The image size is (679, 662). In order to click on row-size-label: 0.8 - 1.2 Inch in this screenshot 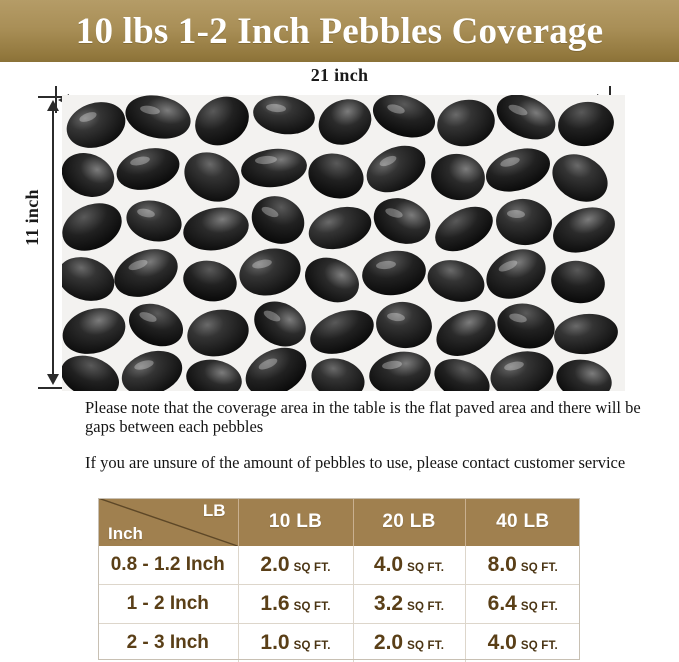, I will do `click(168, 565)`.